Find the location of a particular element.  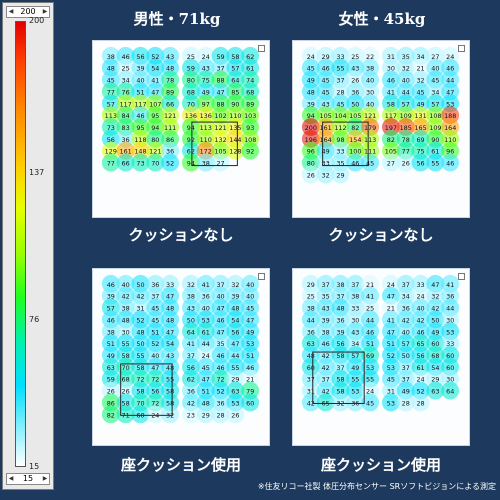

pressure-value-label: 27 is located at coordinates (391, 164).